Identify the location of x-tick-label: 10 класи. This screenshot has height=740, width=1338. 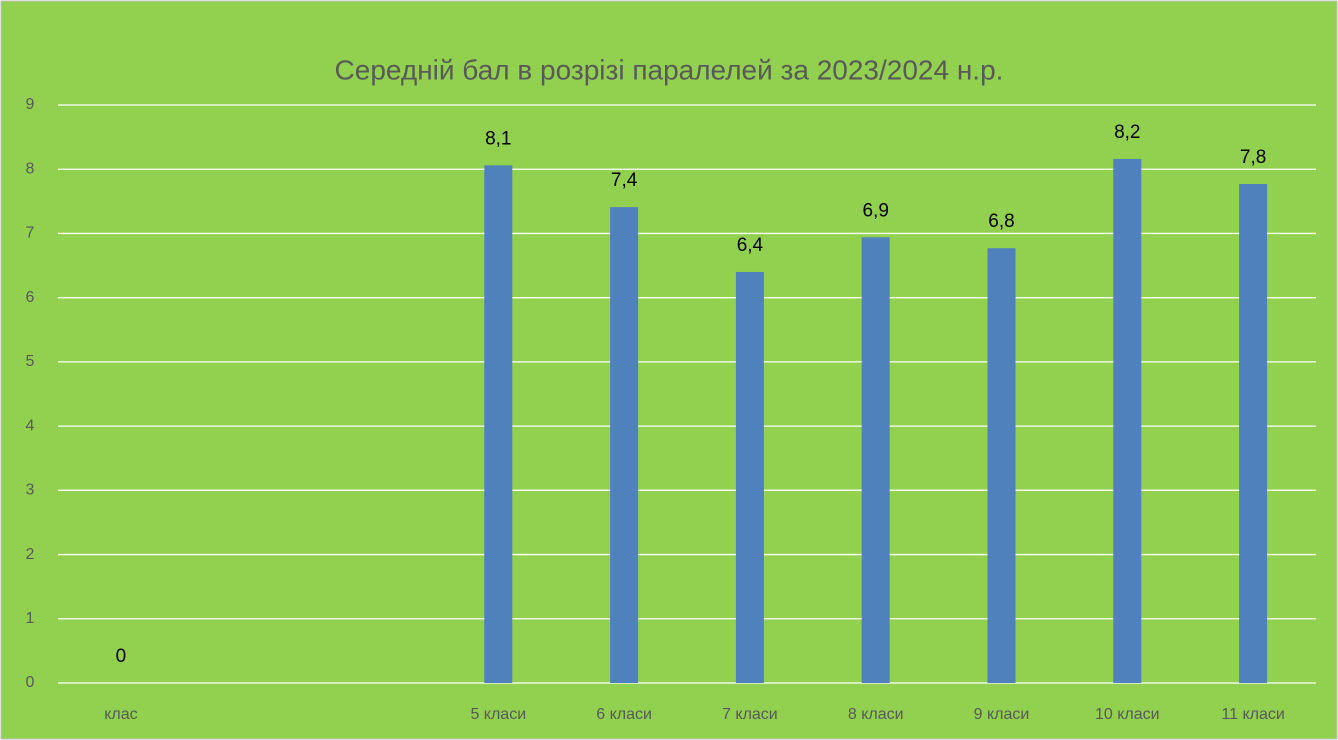
(1127, 714).